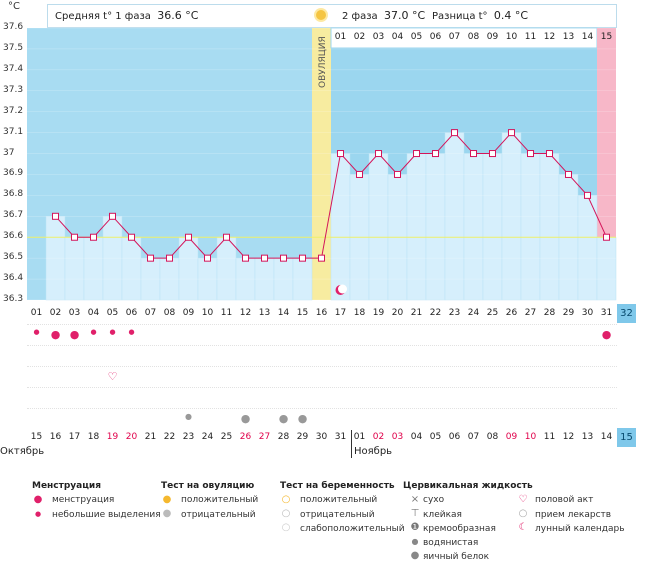  What do you see at coordinates (434, 500) in the screenshot?
I see `legend-dry: сухо` at bounding box center [434, 500].